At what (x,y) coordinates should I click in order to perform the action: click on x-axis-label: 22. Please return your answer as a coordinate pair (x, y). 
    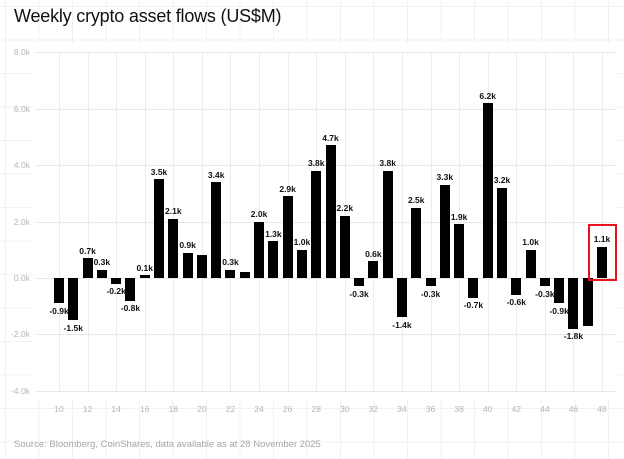
    Looking at the image, I should click on (230, 409).